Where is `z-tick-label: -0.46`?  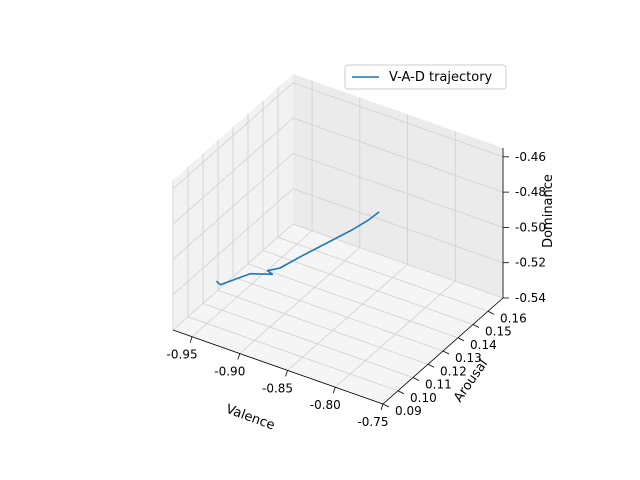
z-tick-label: -0.46 is located at coordinates (530, 157).